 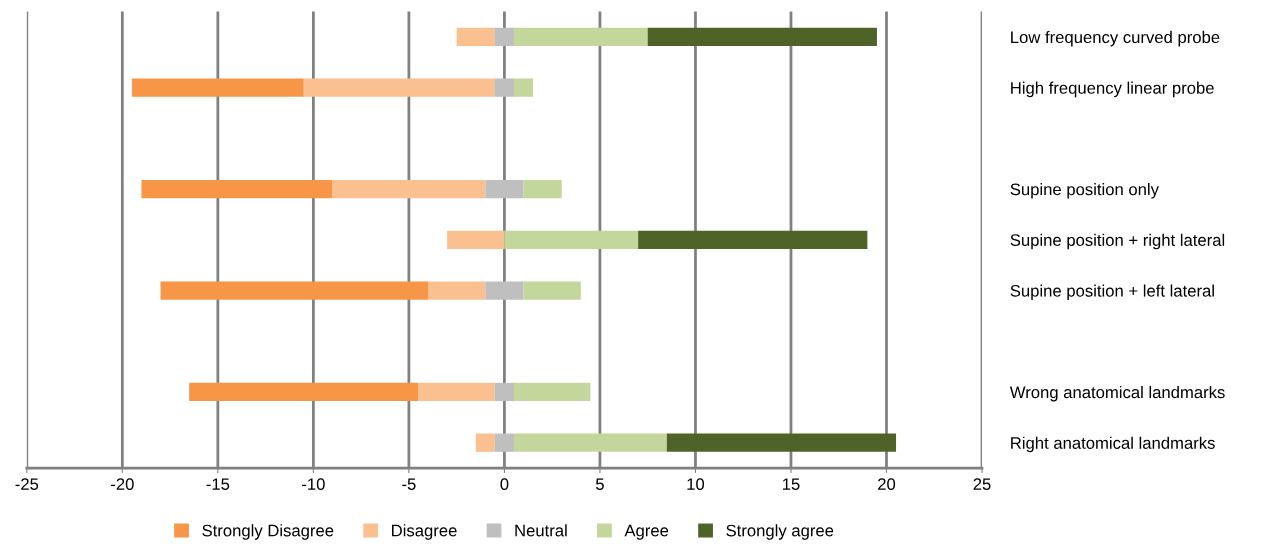 I want to click on legend-label: Agree, so click(x=646, y=532).